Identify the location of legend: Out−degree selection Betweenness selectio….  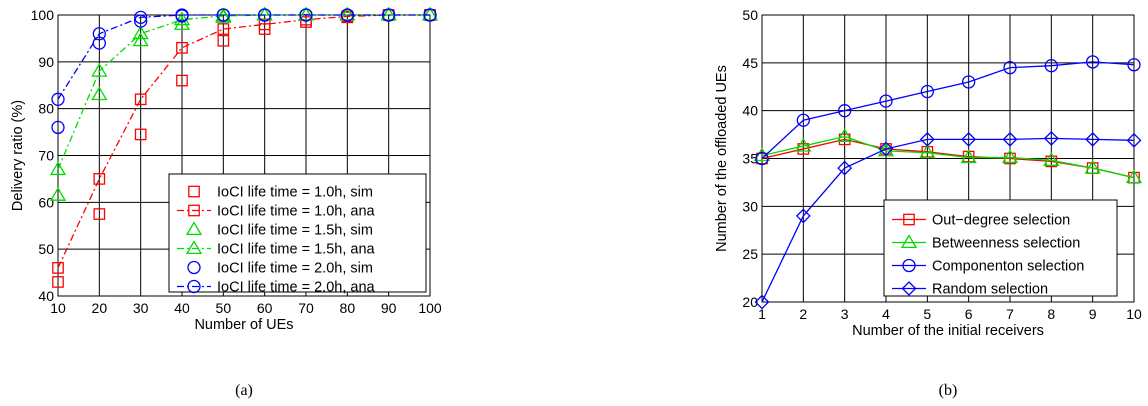
(1000, 248).